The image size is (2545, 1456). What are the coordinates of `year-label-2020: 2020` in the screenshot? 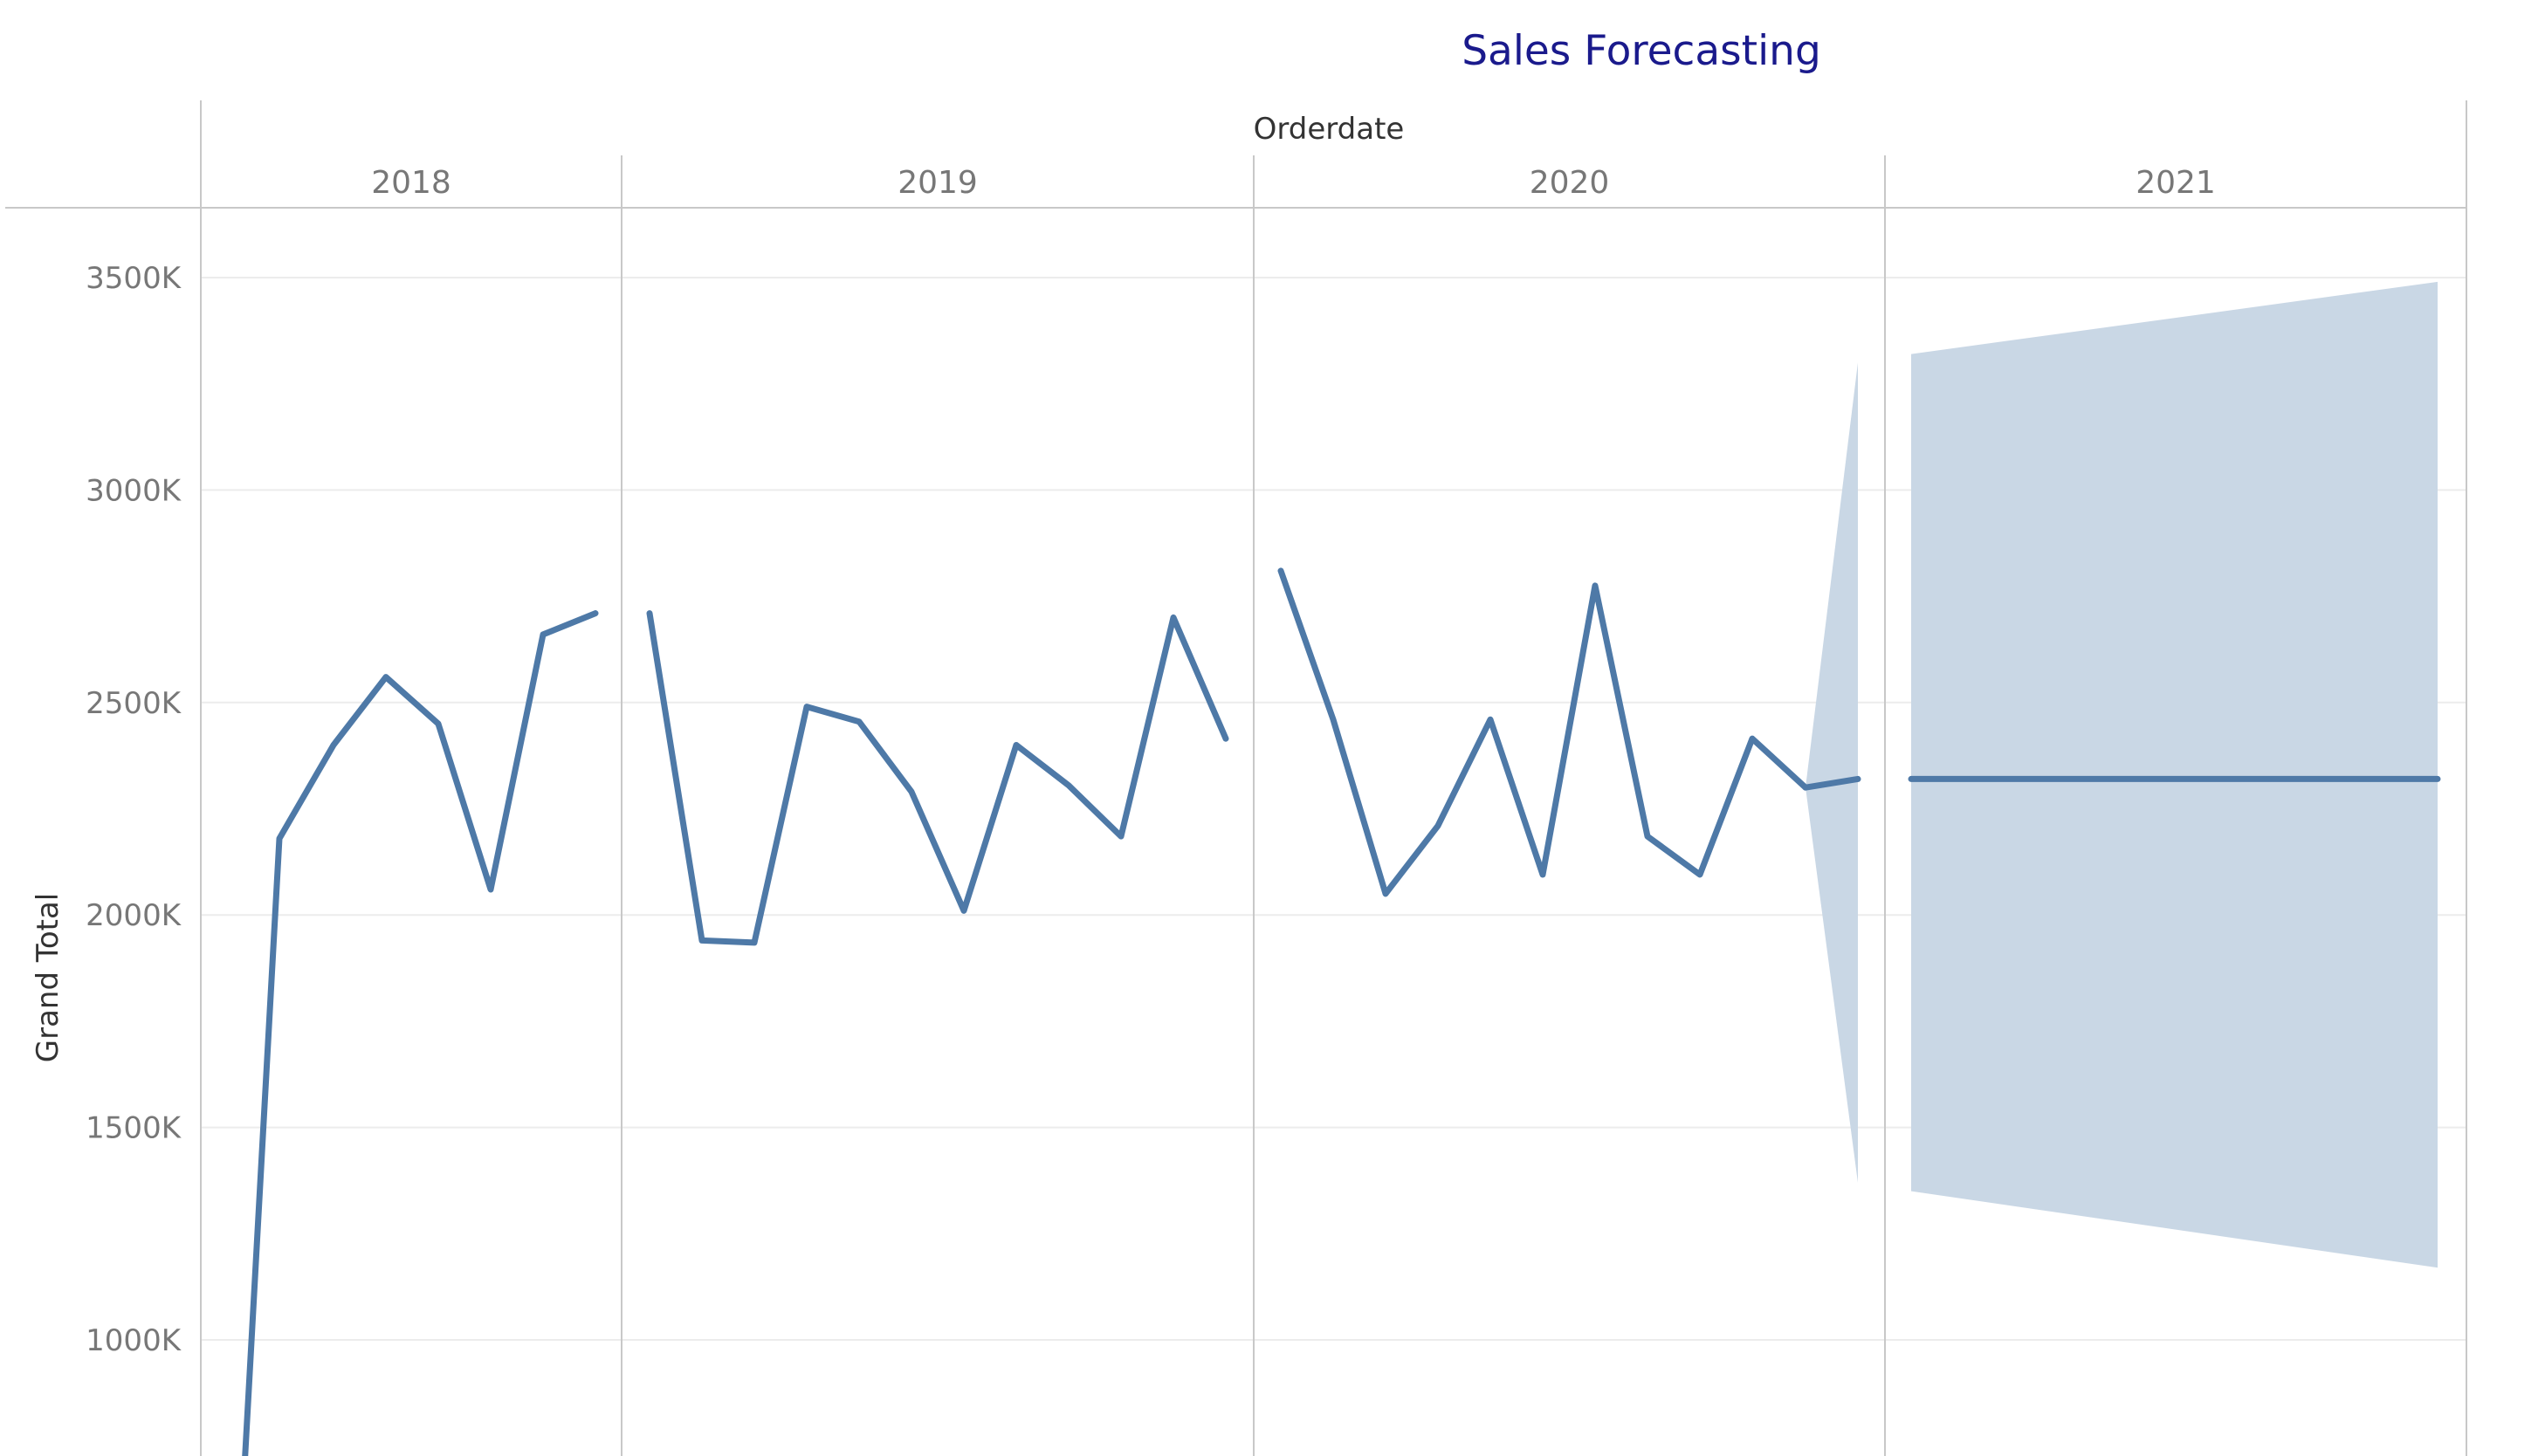 It's located at (1570, 183).